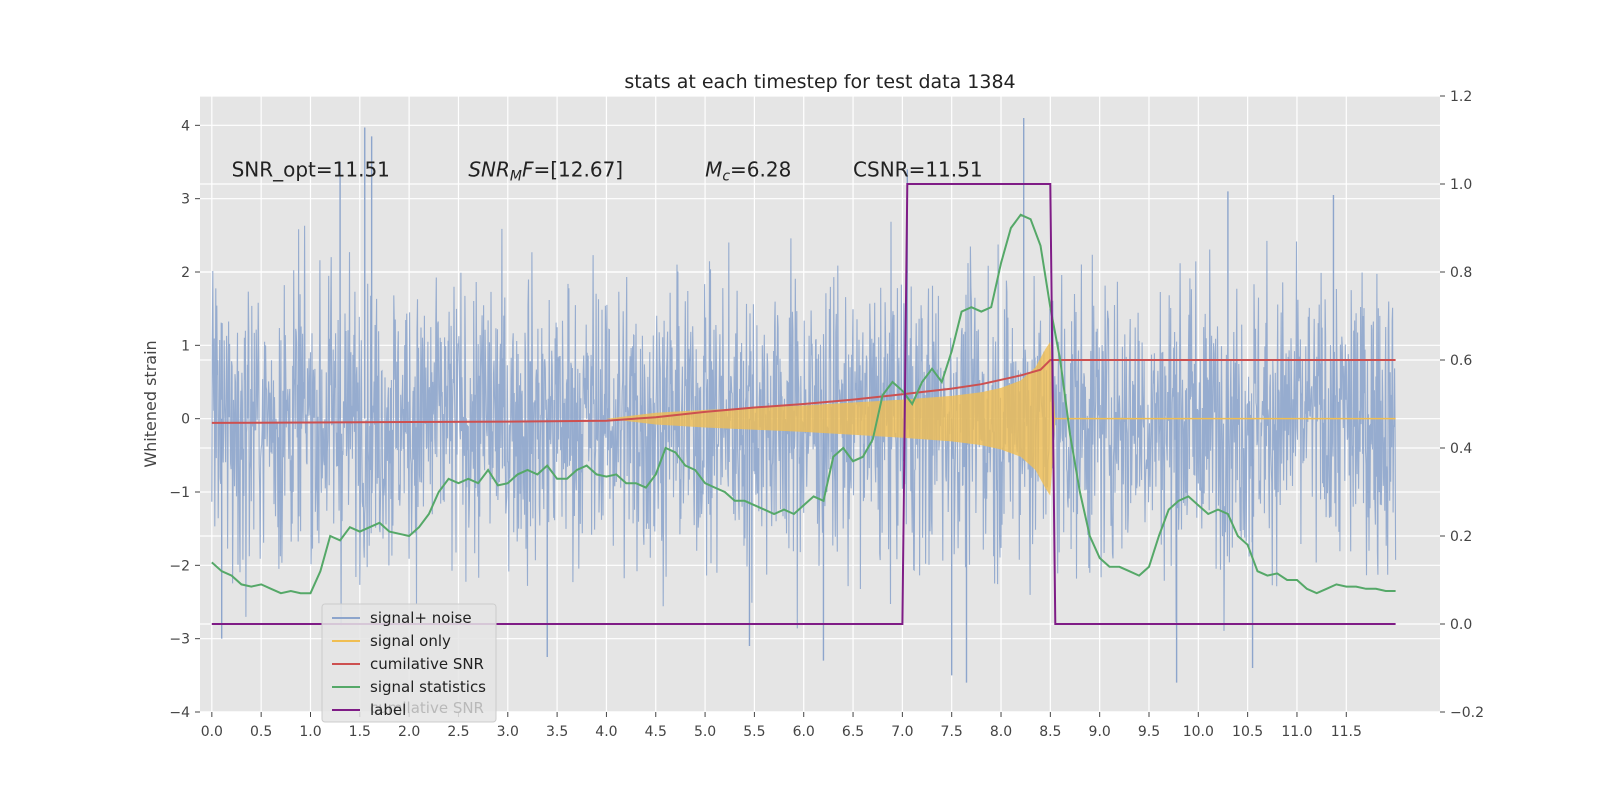 This screenshot has width=1600, height=800. What do you see at coordinates (1050, 732) in the screenshot?
I see `x-tick-label: 8.5` at bounding box center [1050, 732].